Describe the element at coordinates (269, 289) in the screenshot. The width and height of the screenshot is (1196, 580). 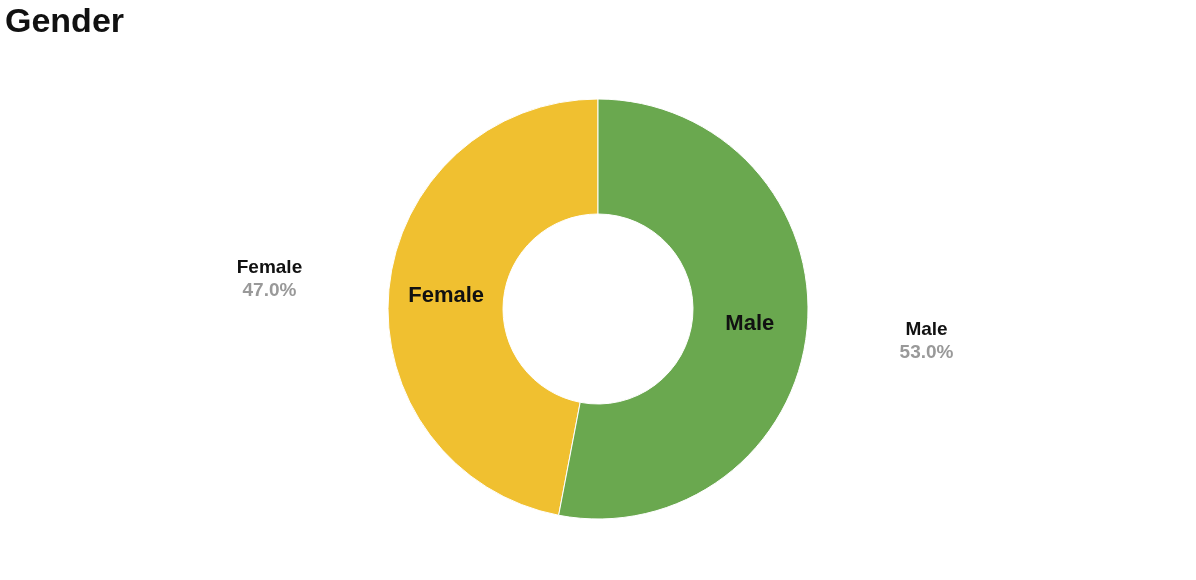
I see `data-label: 47.0%` at that location.